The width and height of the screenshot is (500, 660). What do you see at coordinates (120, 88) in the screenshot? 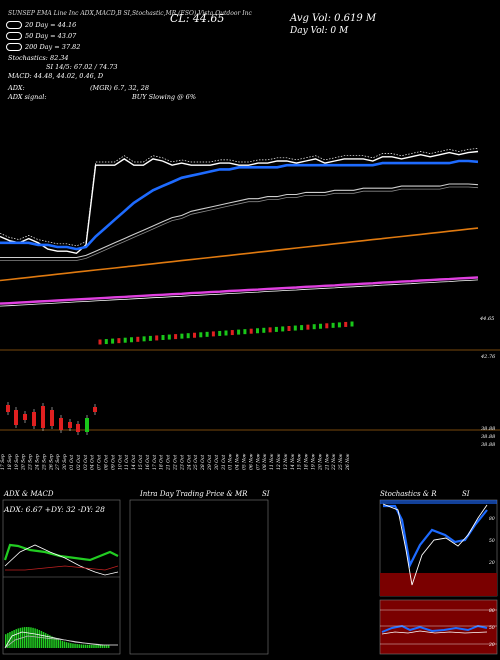
I see `mgr-value: (MGR) 6.7, 32, 28` at bounding box center [120, 88].